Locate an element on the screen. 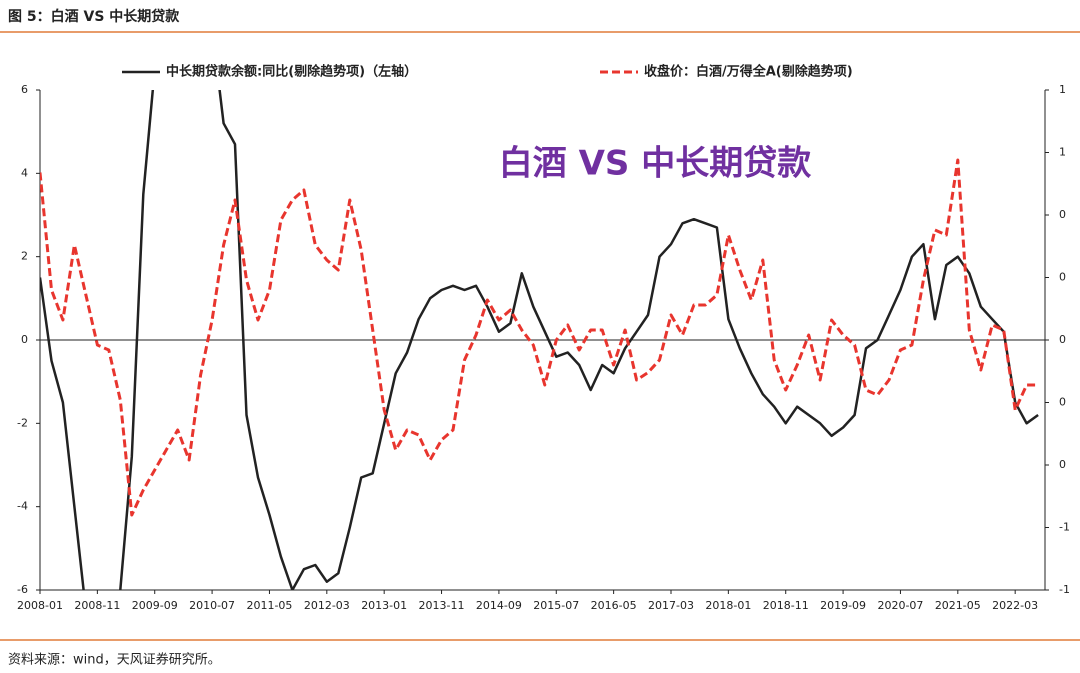  x-tick-label: 2017-03 is located at coordinates (671, 605).